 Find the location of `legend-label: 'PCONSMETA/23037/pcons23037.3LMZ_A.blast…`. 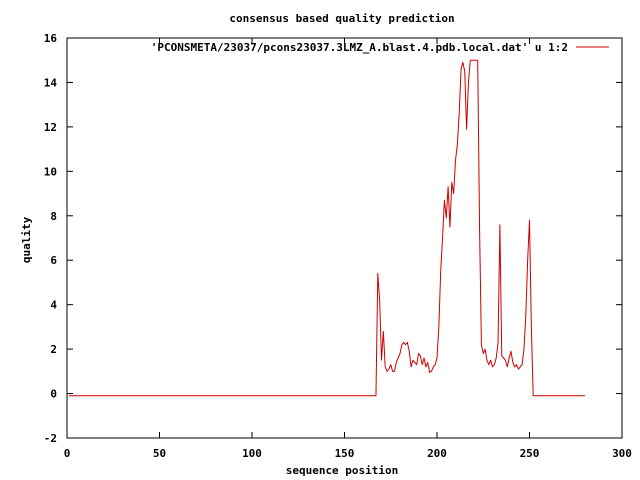

legend-label: 'PCONSMETA/23037/pcons23037.3LMZ_A.blast… is located at coordinates (359, 47).